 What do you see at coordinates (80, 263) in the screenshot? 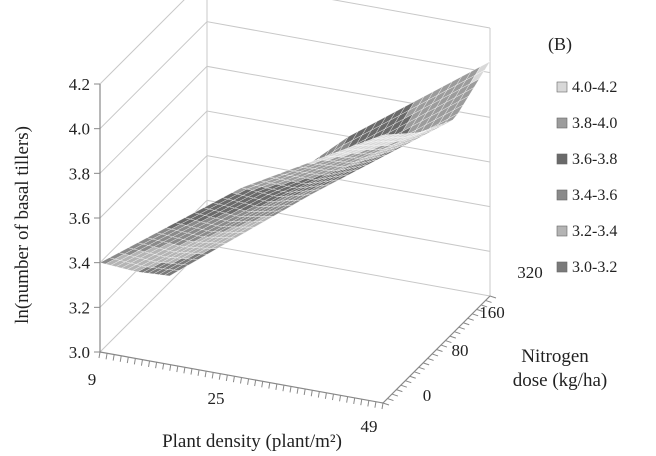
I see `z-tick-label: 3.4` at bounding box center [80, 263].